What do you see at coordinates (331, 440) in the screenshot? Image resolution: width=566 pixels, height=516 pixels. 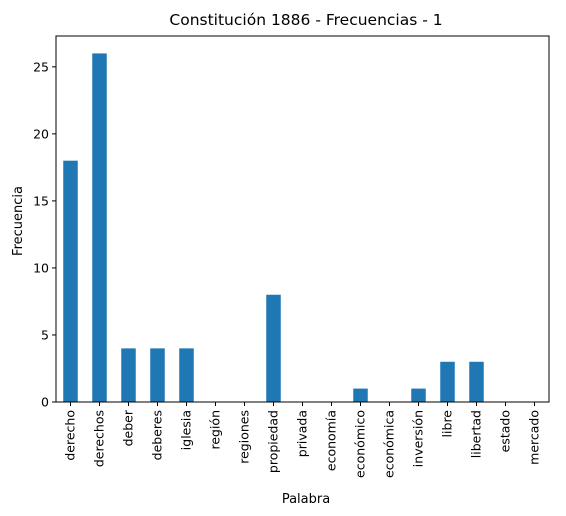 I see `x-tick-label: economía` at bounding box center [331, 440].